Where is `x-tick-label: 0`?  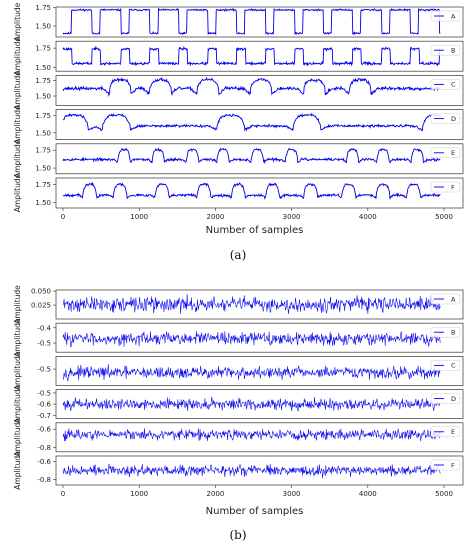 x-tick-label: 0 is located at coordinates (63, 217).